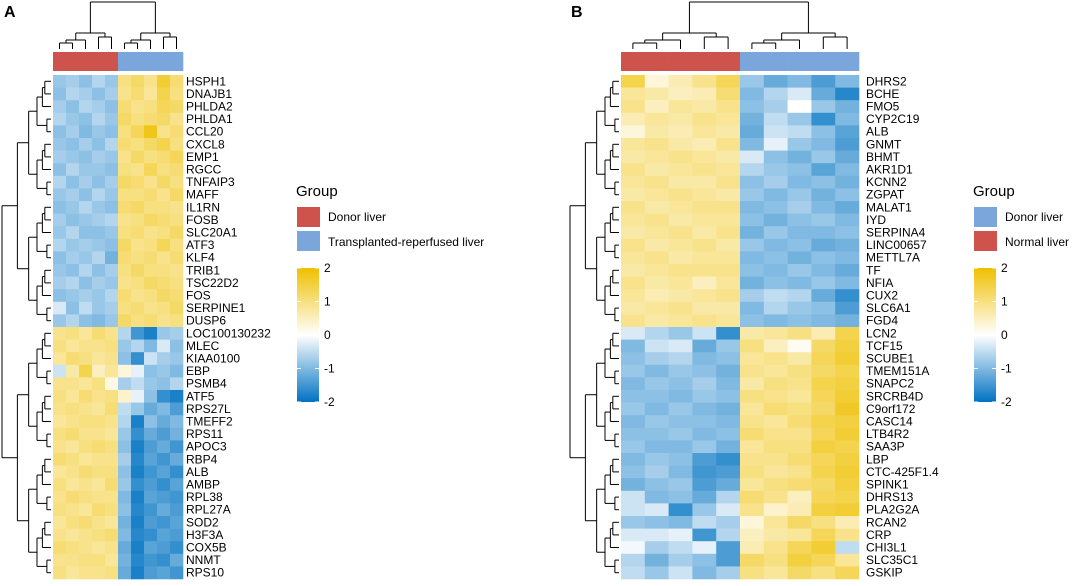 The image size is (1084, 586). Describe the element at coordinates (209, 94) in the screenshot. I see `gene-label: DNAJB1` at that location.